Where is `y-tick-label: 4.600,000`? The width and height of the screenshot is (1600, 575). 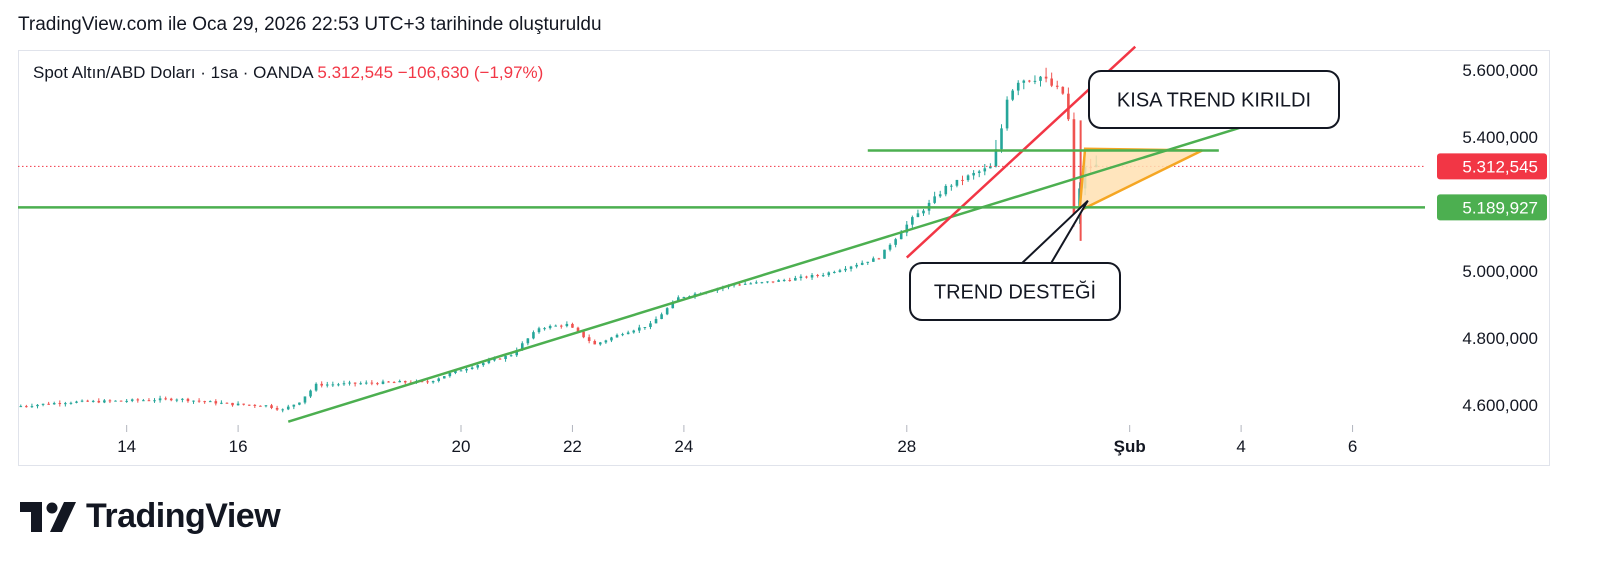
y-tick-label: 4.600,000 is located at coordinates (1500, 405).